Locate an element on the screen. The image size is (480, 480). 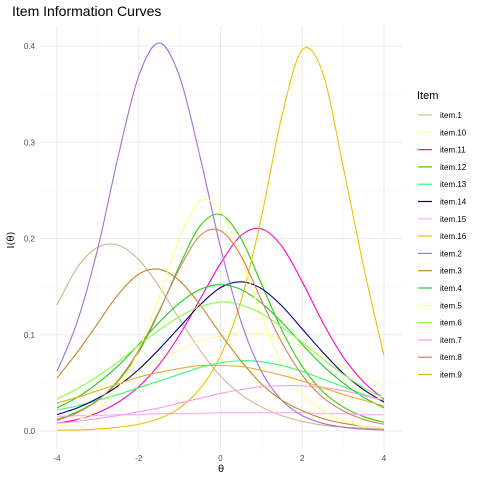
x-axis-label: θ is located at coordinates (221, 469).